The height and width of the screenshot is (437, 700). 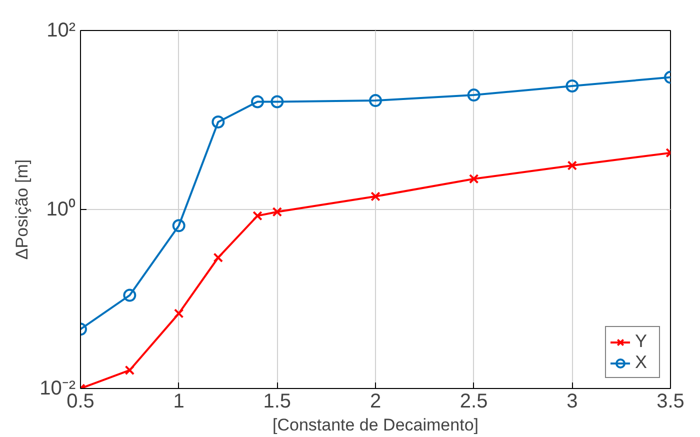 What do you see at coordinates (474, 401) in the screenshot?
I see `x-tick-label: 2.5` at bounding box center [474, 401].